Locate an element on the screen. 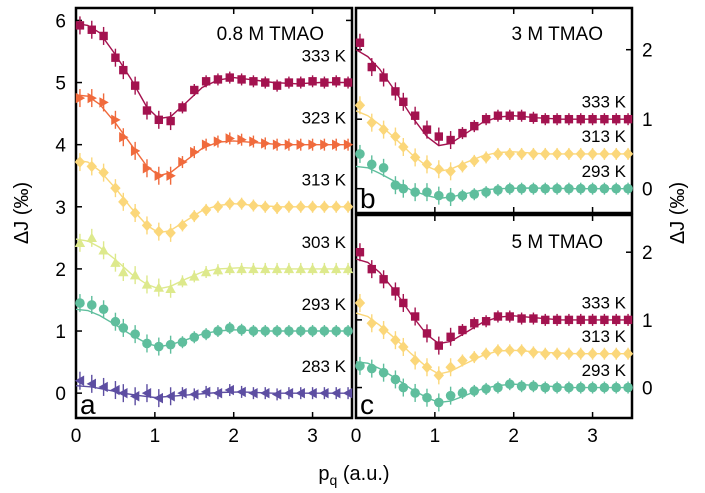 The width and height of the screenshot is (705, 493). y-axis-label-left: ΔJ (‰) is located at coordinates (22, 213).